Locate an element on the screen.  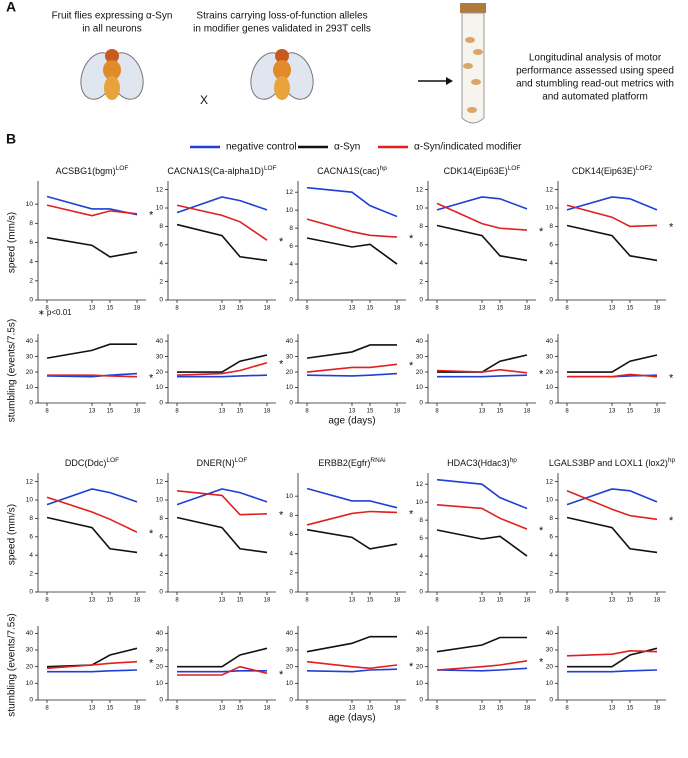
chart-title: HDAC3(Hdac3)hp is located at coordinates (482, 463).